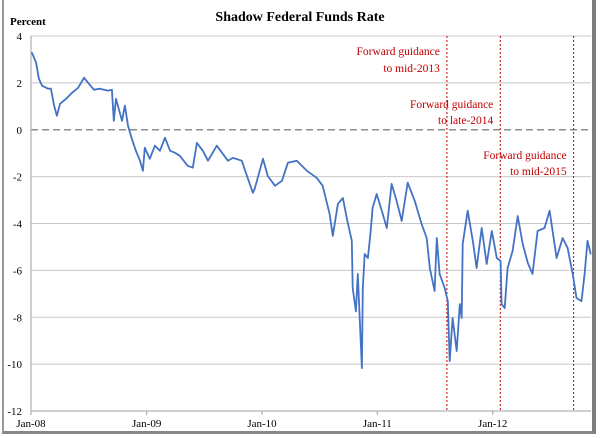 This screenshot has height=438, width=603. Describe the element at coordinates (20, 37) in the screenshot. I see `y-tick-label: 4` at that location.